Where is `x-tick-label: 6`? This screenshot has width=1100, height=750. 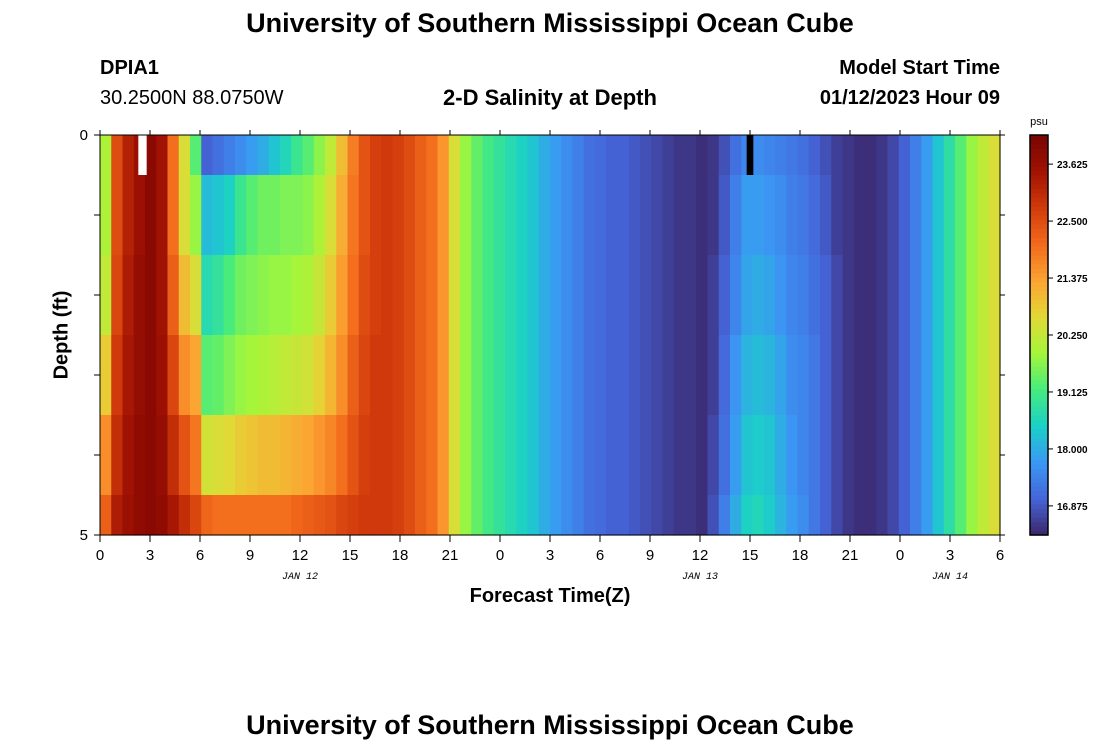 x-tick-label: 6 is located at coordinates (200, 555).